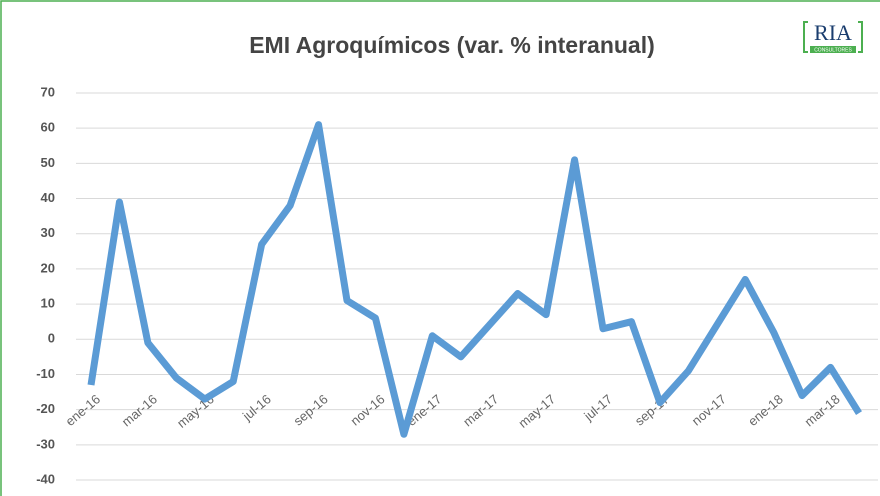 Image resolution: width=880 pixels, height=496 pixels. Describe the element at coordinates (452, 45) in the screenshot. I see `chart-title: EMI Agroquímicos (var. % interanual)` at that location.